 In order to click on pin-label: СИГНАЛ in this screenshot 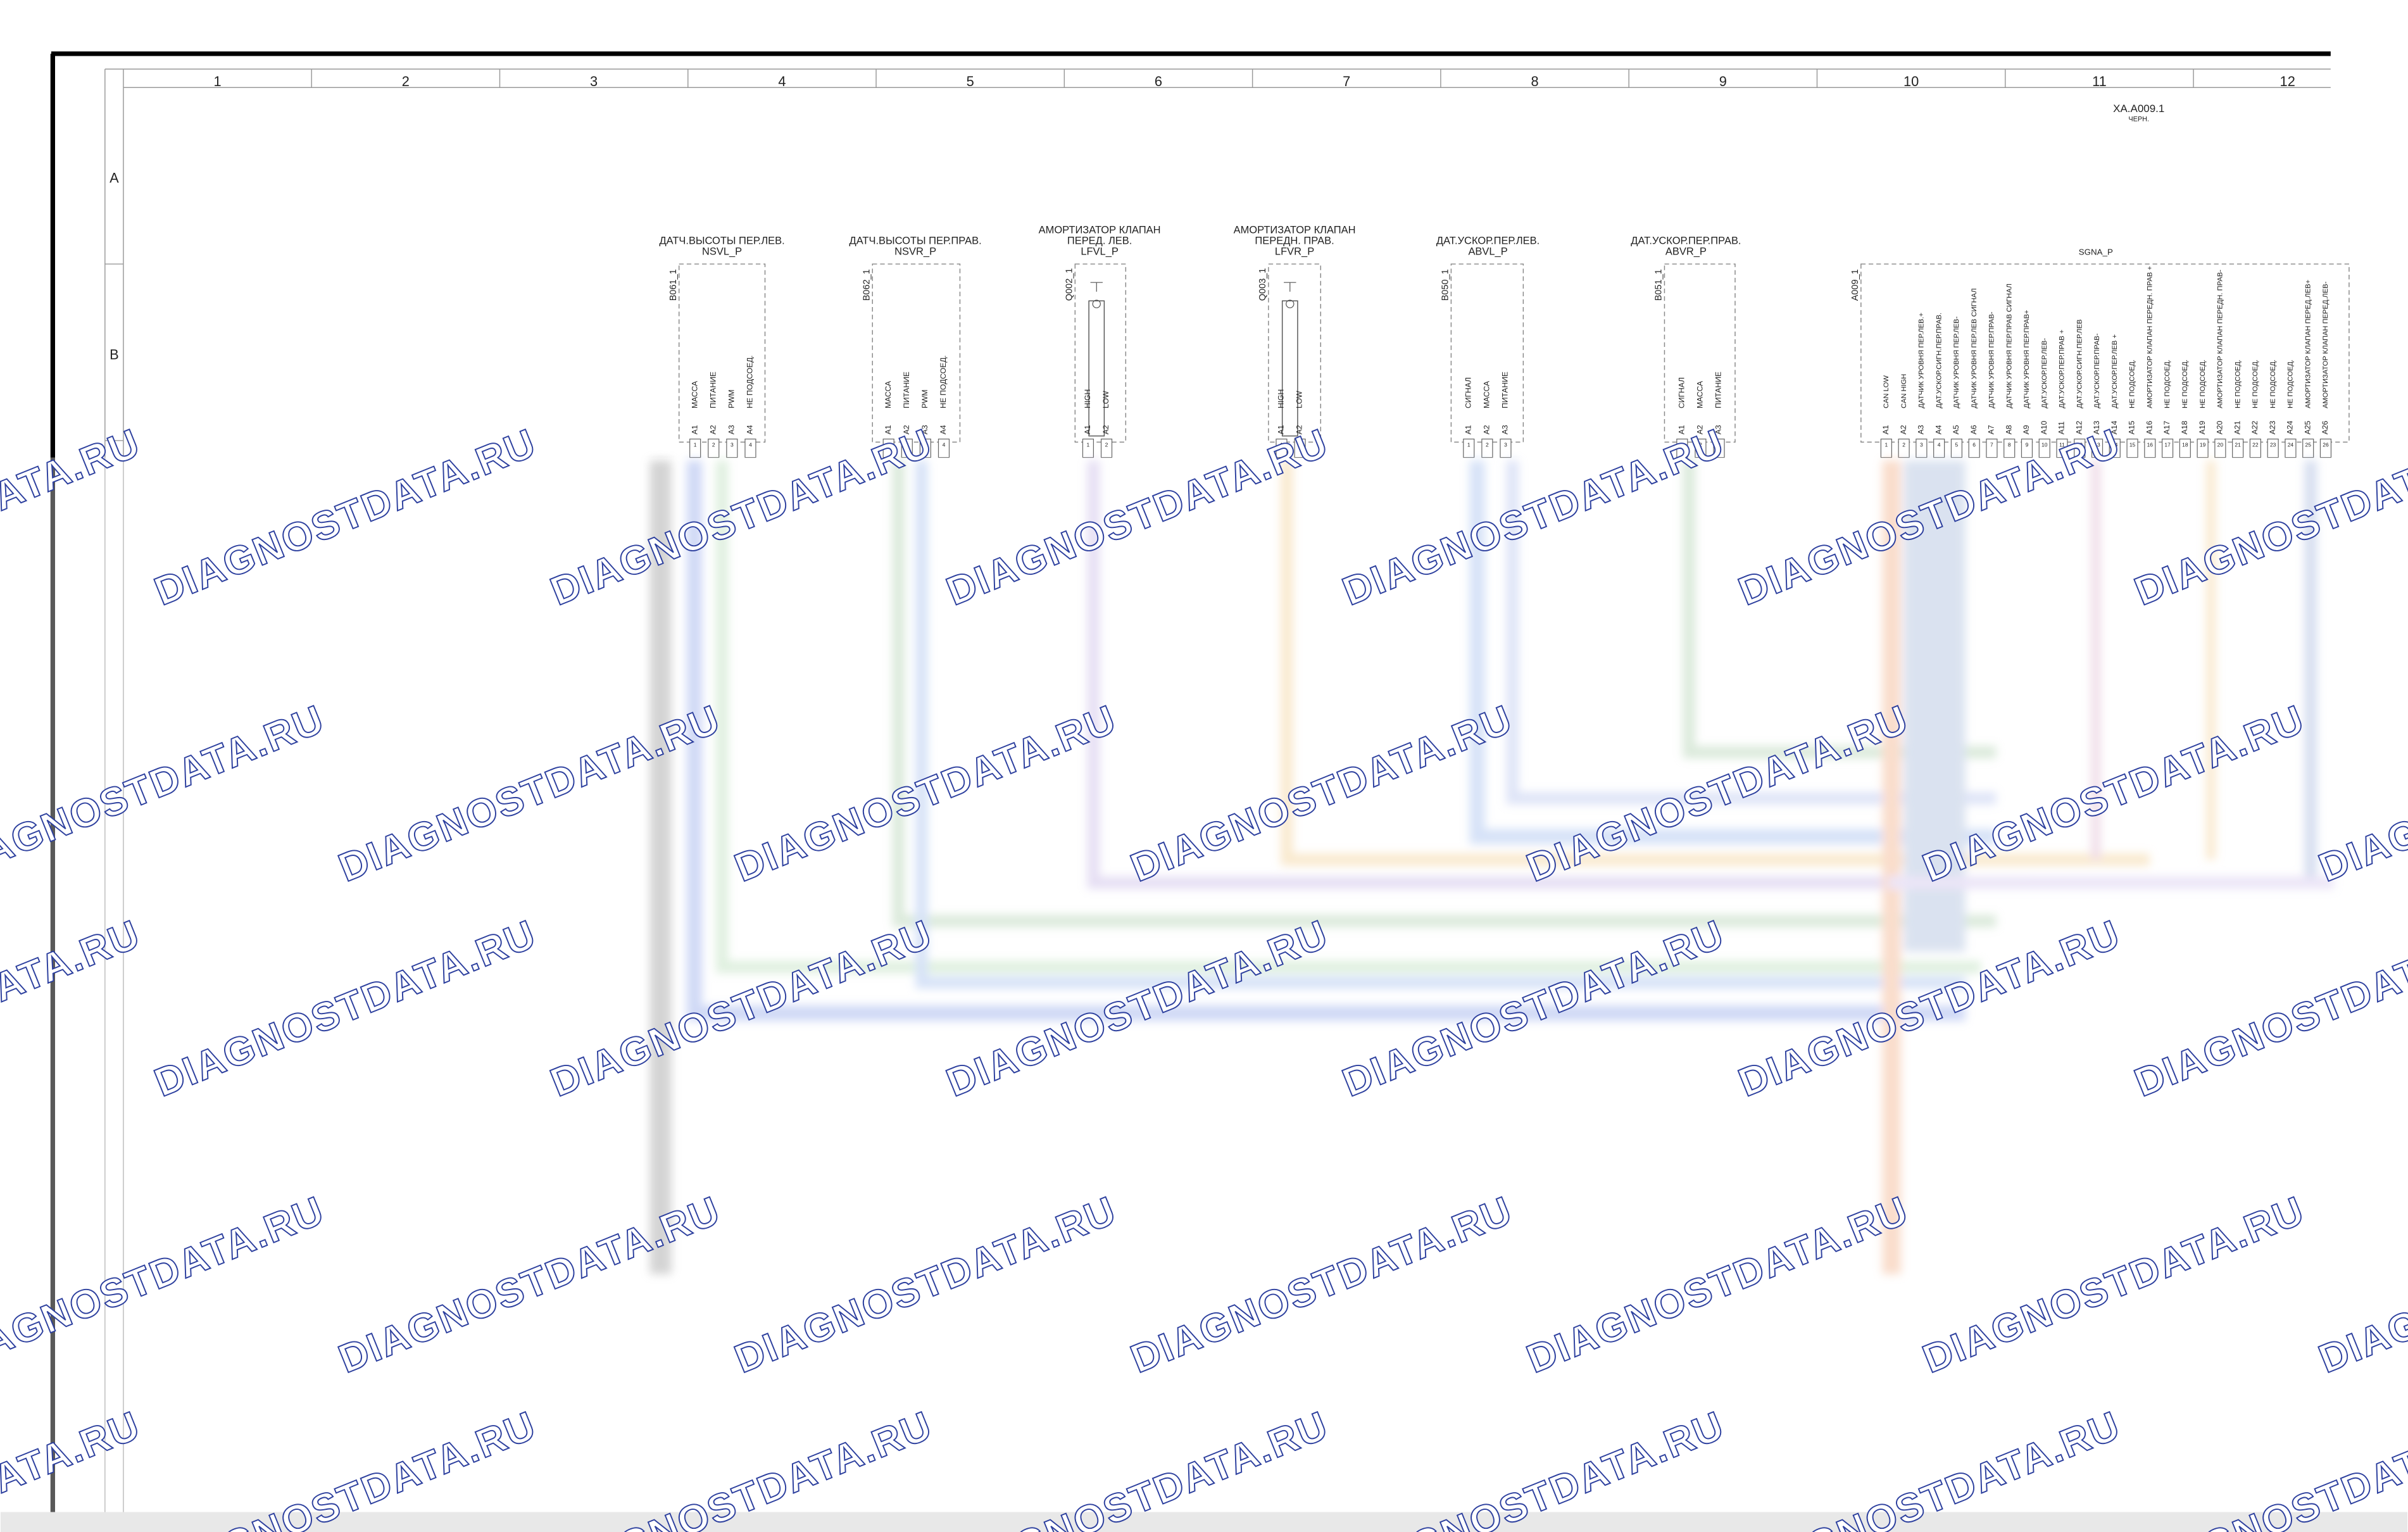, I will do `click(1681, 392)`.